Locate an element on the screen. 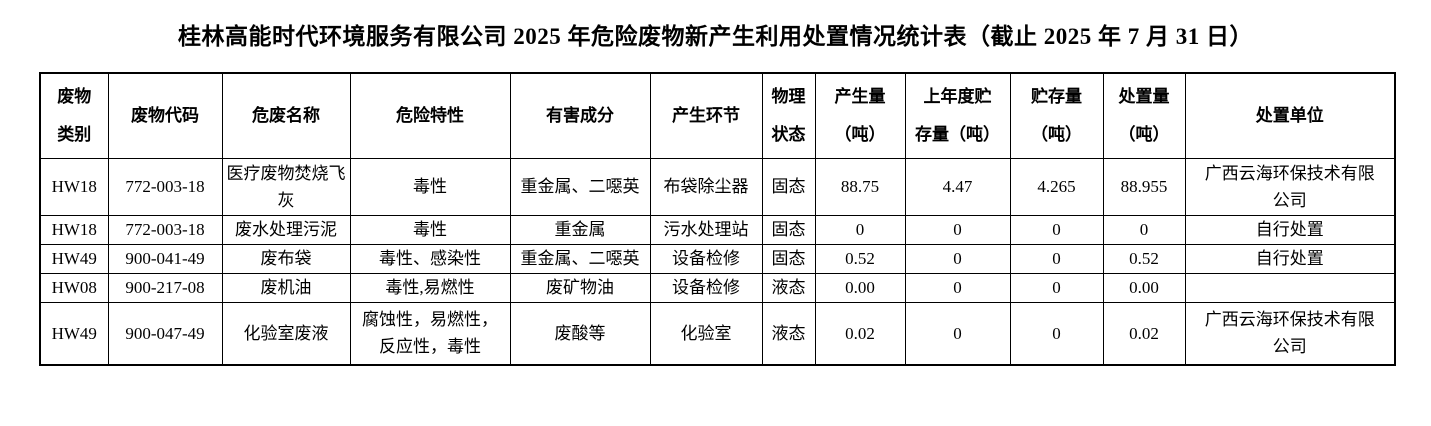 The height and width of the screenshot is (426, 1431). table-cell-generated: 0 is located at coordinates (860, 229).